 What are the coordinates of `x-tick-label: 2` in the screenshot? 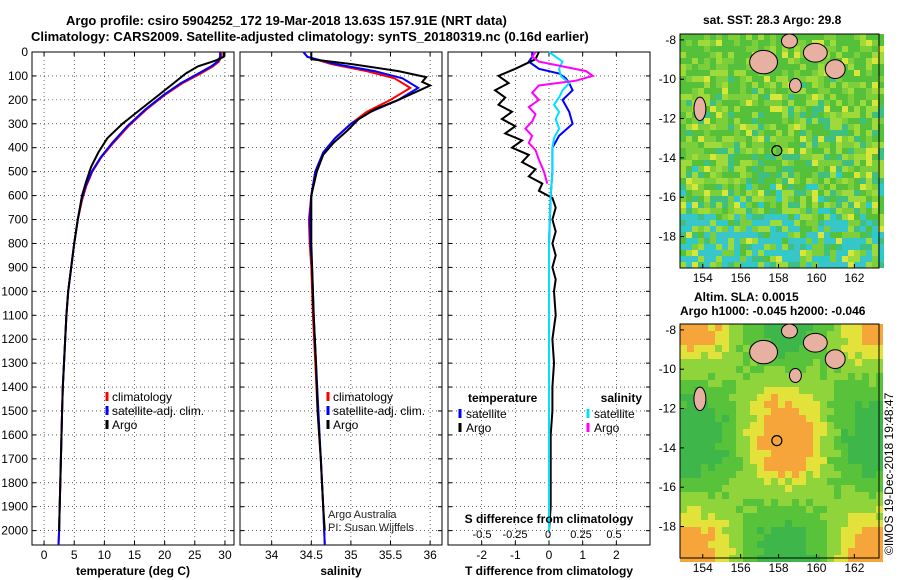 It's located at (616, 555).